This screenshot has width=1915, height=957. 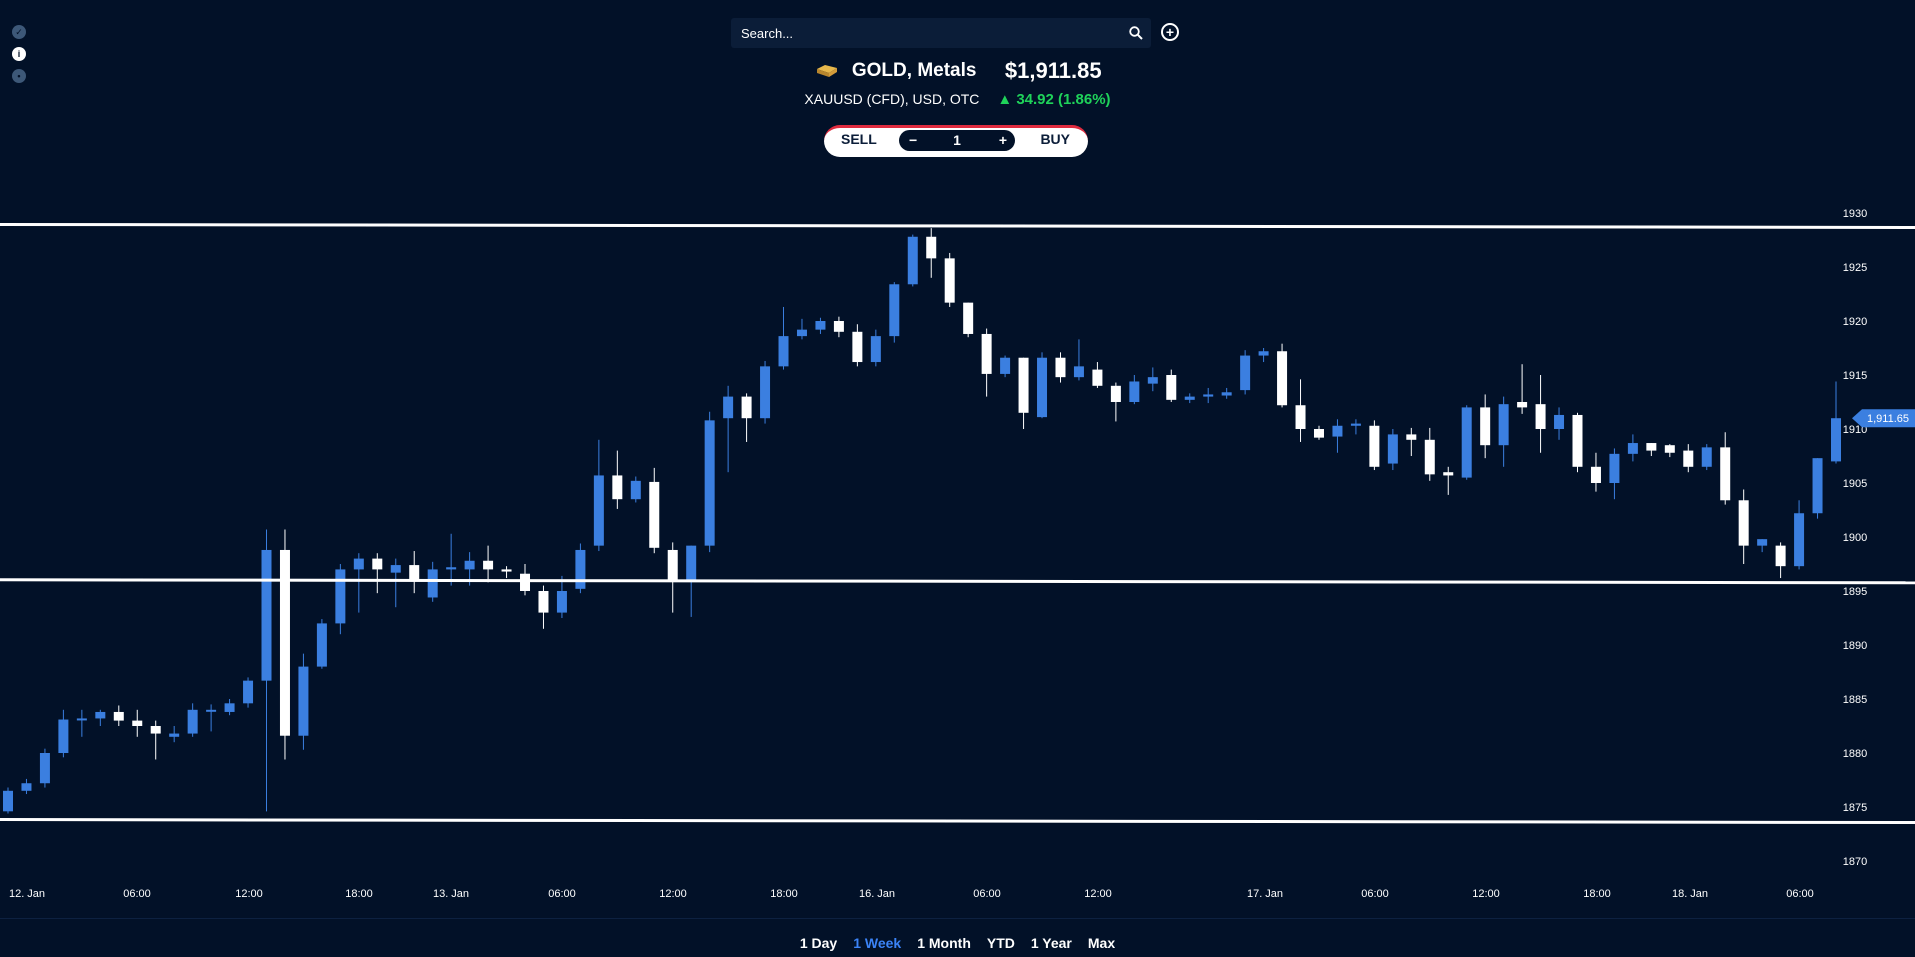 What do you see at coordinates (1054, 99) in the screenshot?
I see `price-change: ▲ 34.92 (1.86%)` at bounding box center [1054, 99].